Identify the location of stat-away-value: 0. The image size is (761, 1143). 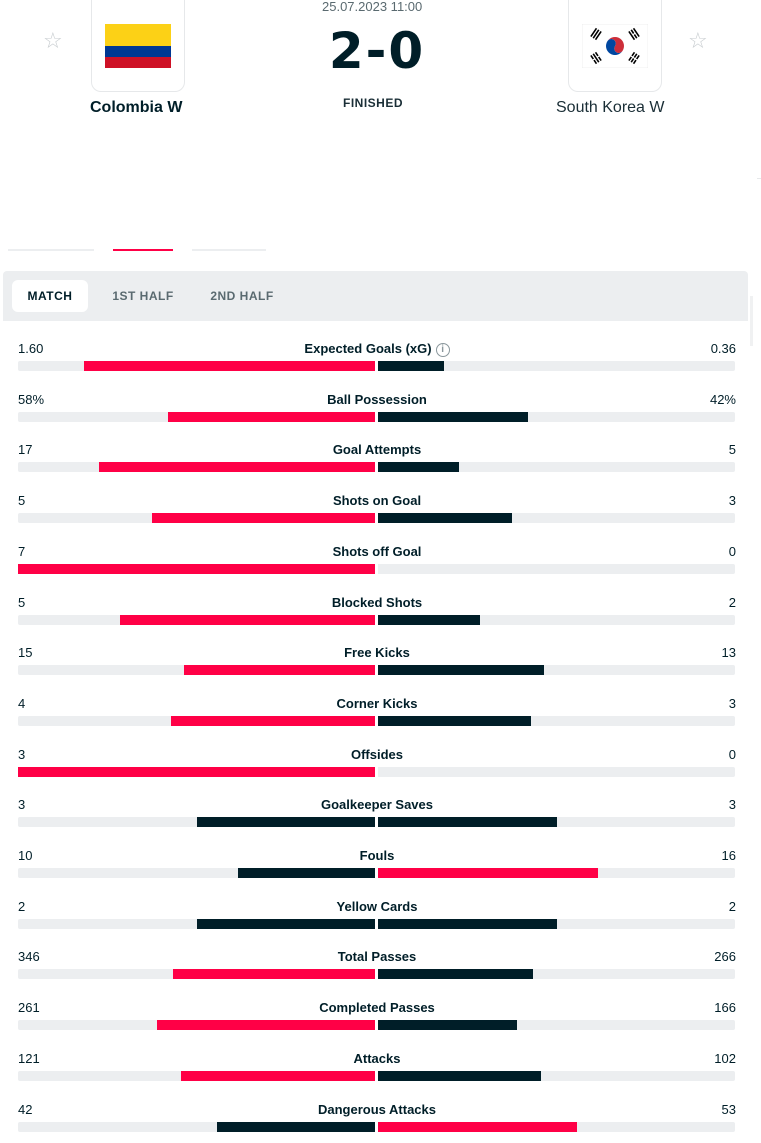
(732, 754).